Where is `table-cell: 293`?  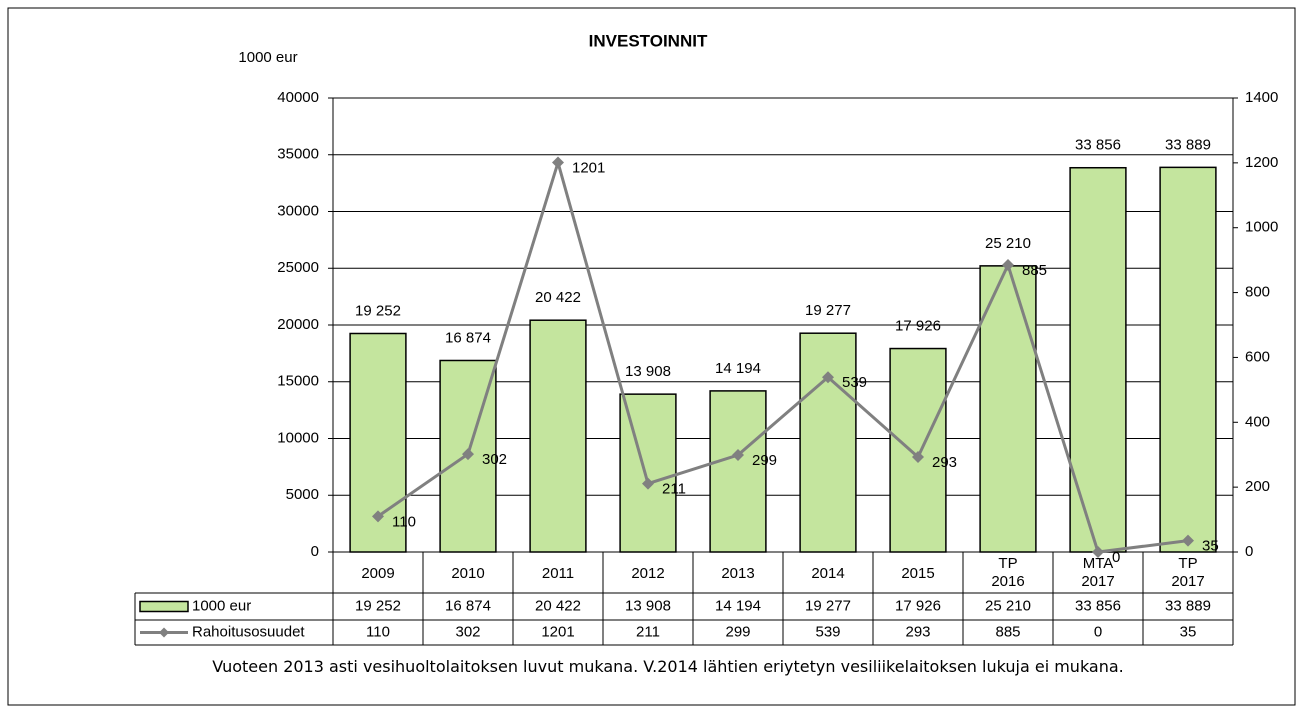 table-cell: 293 is located at coordinates (917, 631).